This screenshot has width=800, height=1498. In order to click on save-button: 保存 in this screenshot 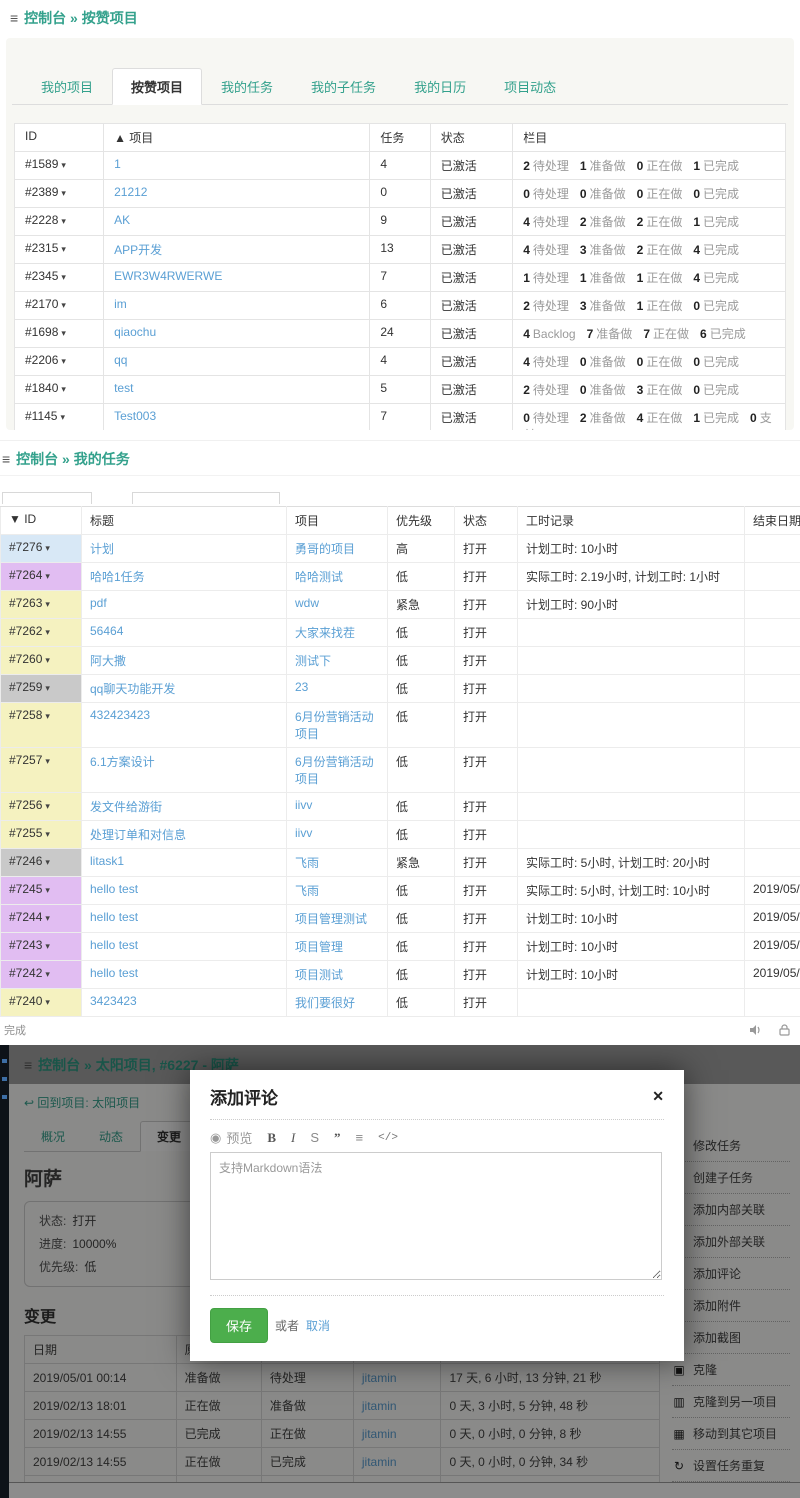, I will do `click(239, 1325)`.